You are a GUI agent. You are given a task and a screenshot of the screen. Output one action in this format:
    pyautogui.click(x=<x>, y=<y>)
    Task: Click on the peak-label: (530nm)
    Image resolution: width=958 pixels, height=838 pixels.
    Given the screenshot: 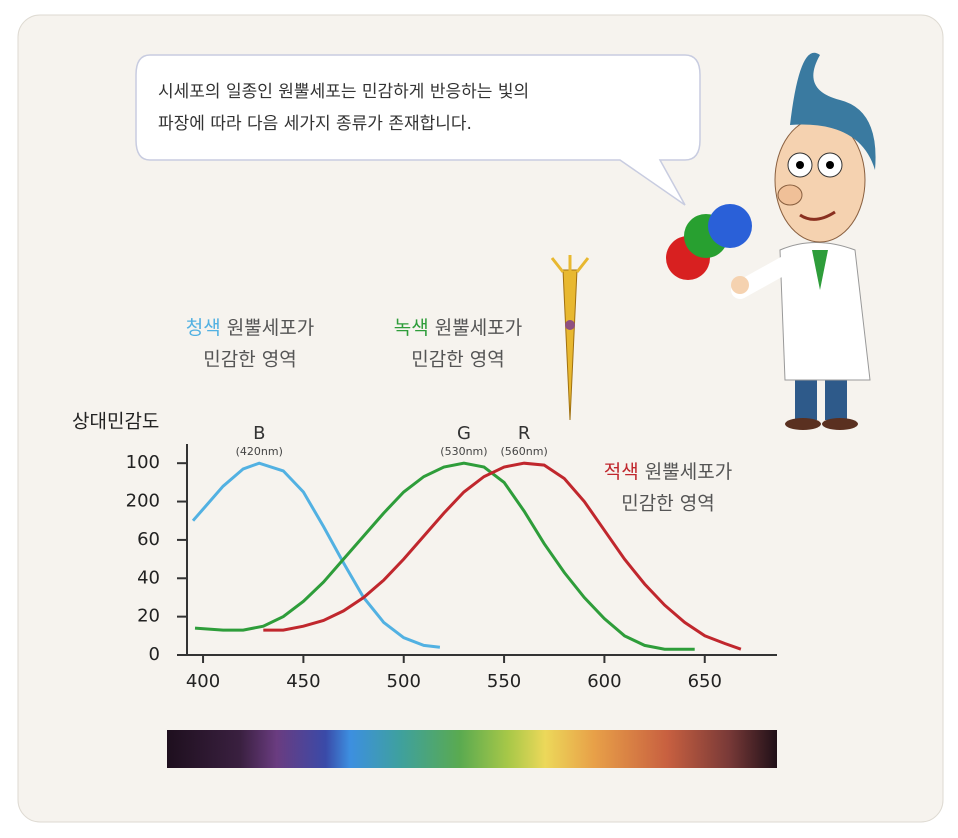 What is the action you would take?
    pyautogui.click(x=463, y=451)
    